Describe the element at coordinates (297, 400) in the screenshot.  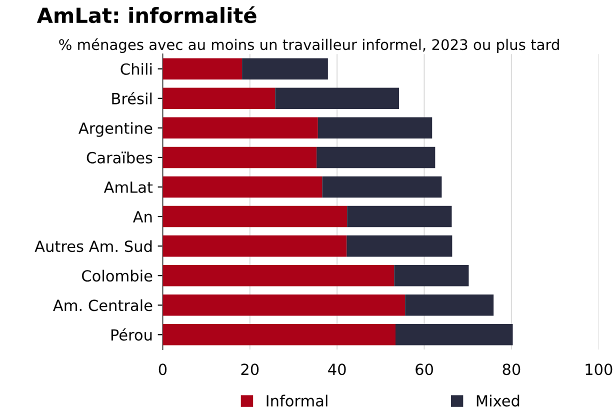
I see `legend-label: Informal` at that location.